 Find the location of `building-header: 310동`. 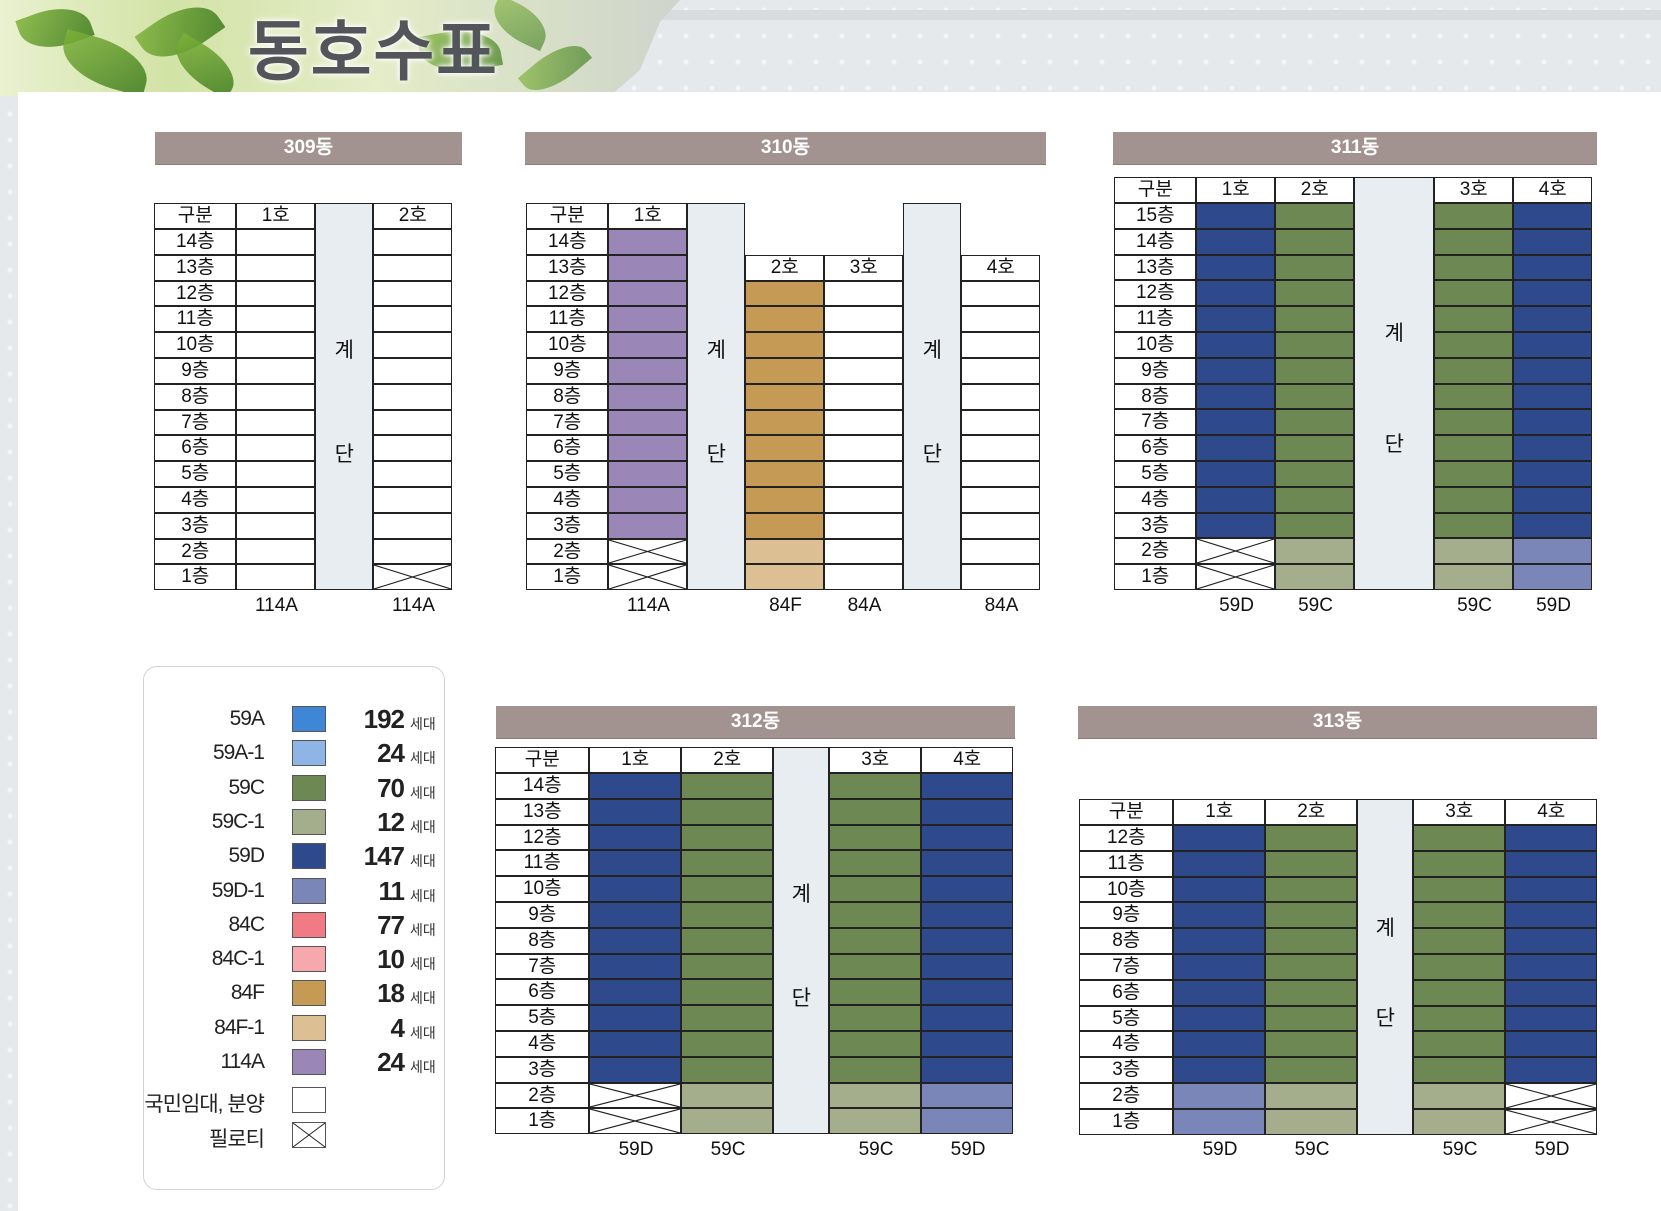

building-header: 310동 is located at coordinates (785, 148).